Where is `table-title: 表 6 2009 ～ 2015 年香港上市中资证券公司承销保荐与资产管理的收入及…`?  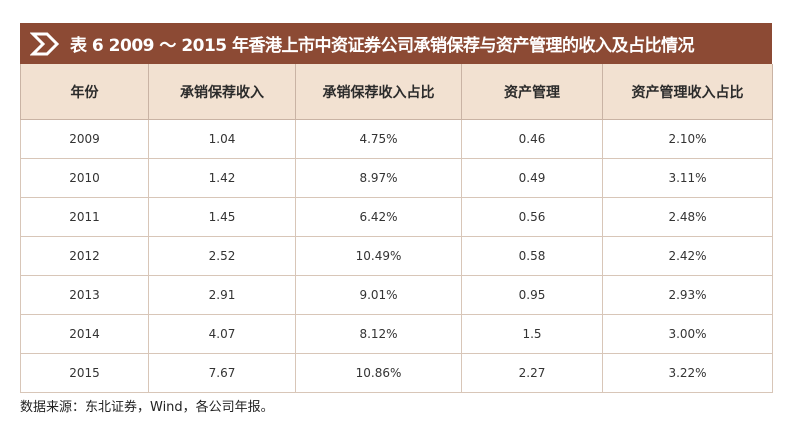
table-title: 表 6 2009 ～ 2015 年香港上市中资证券公司承销保荐与资产管理的收入及… is located at coordinates (382, 46).